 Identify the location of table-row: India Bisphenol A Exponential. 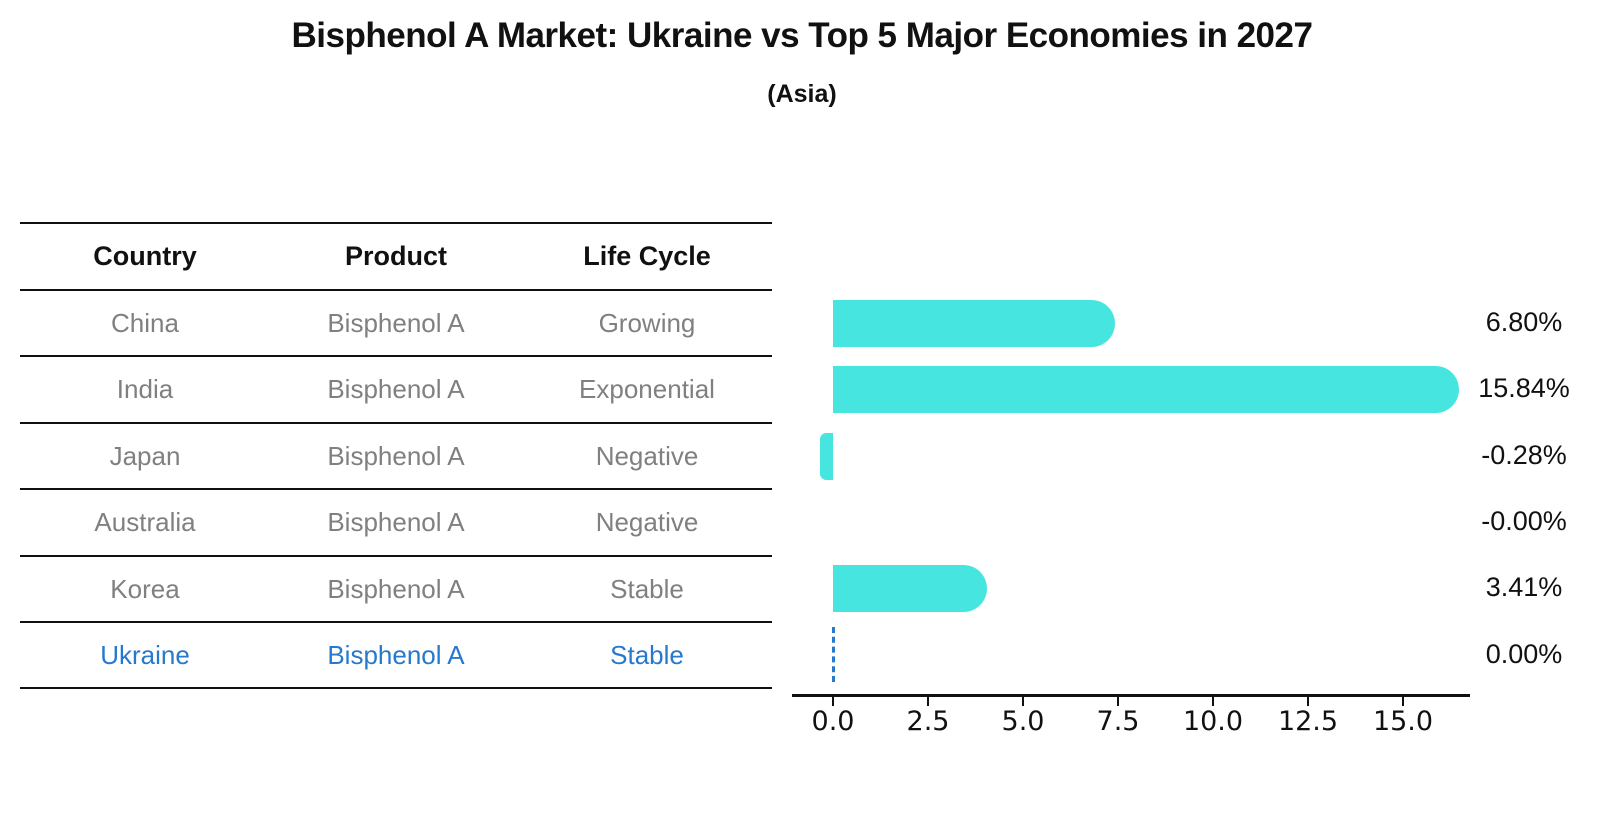
(396, 390).